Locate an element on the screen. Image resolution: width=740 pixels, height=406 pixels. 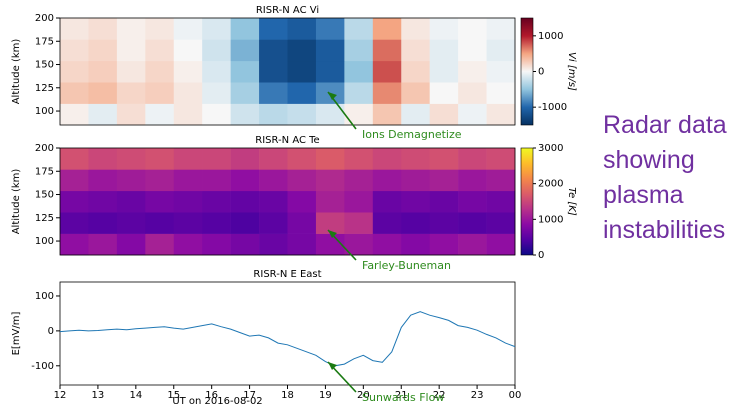
x-tick-label: 21 is located at coordinates (401, 395).